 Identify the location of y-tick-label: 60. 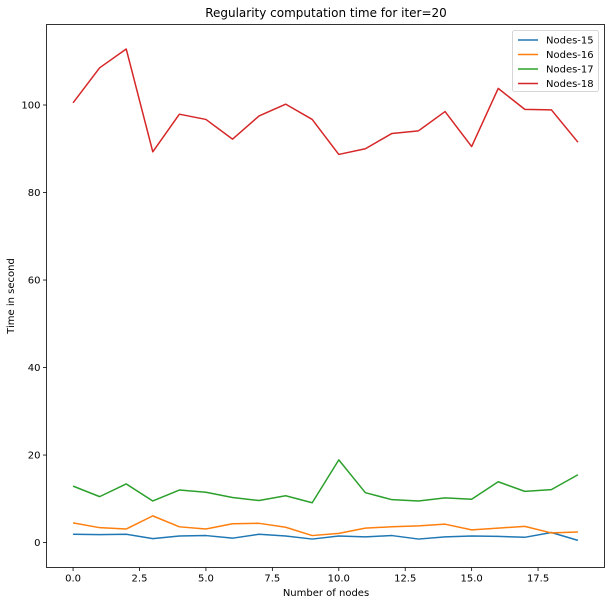
(34, 281).